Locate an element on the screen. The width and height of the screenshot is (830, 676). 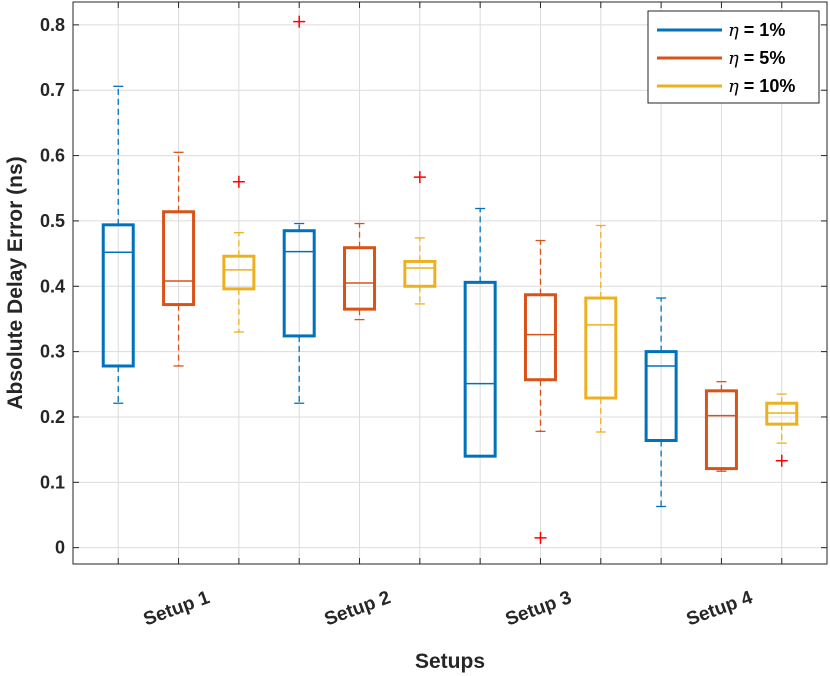
y-tick-label: 0.6 is located at coordinates (52, 156).